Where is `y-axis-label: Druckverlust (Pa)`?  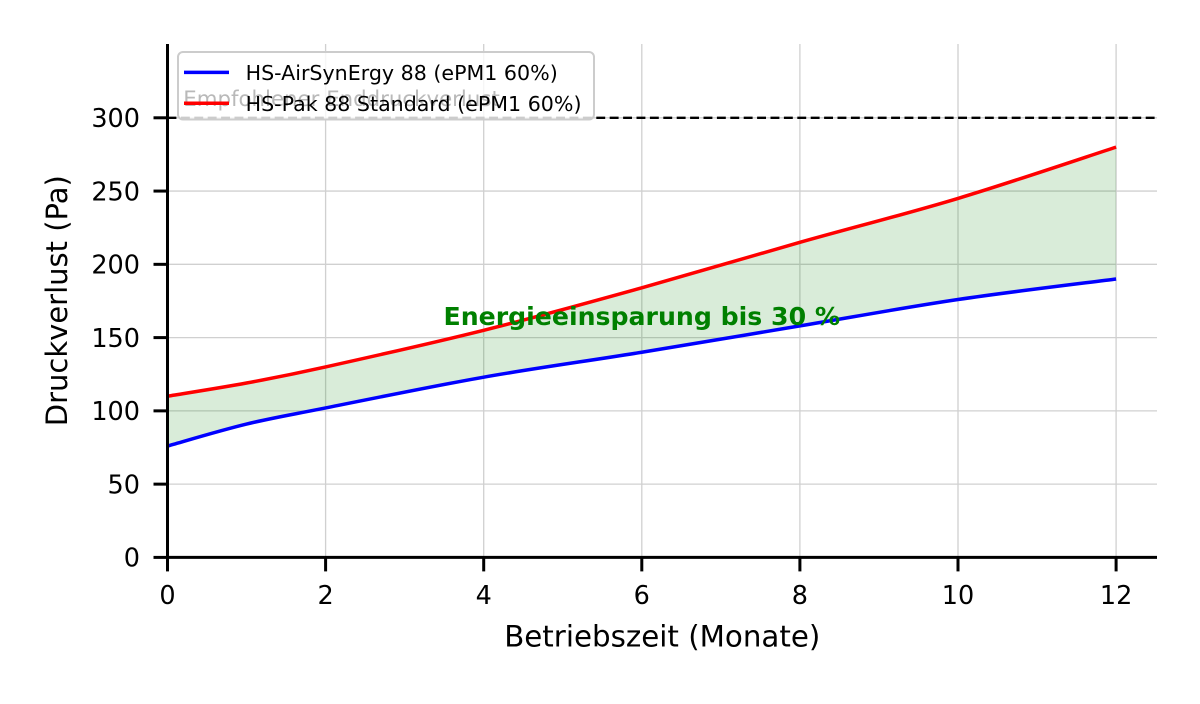
y-axis-label: Druckverlust (Pa) is located at coordinates (57, 300).